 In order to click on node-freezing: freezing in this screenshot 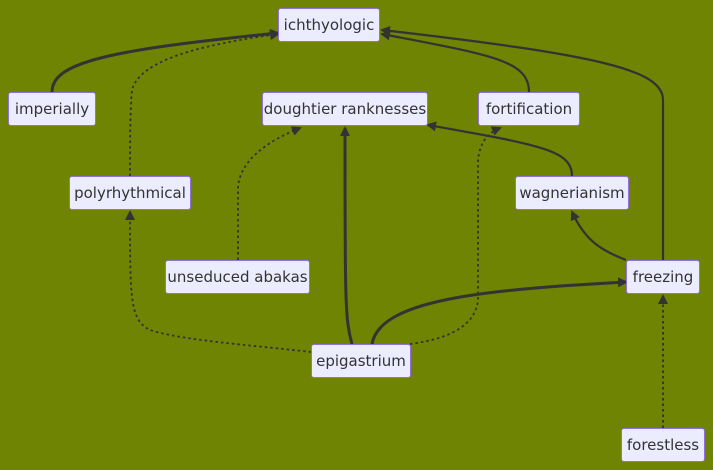, I will do `click(663, 277)`.